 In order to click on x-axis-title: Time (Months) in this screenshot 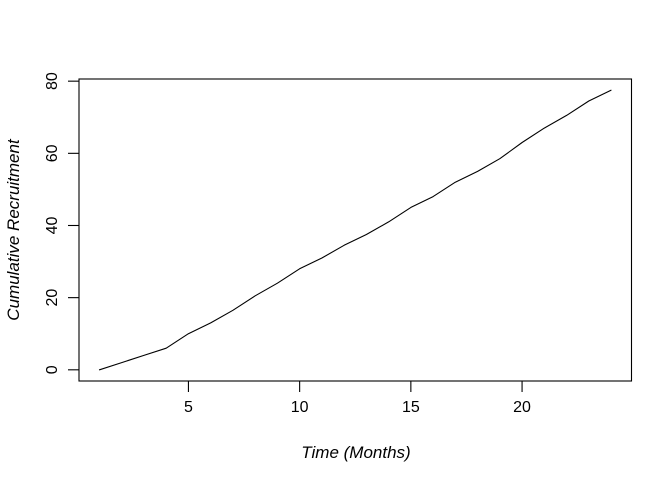, I will do `click(355, 452)`.